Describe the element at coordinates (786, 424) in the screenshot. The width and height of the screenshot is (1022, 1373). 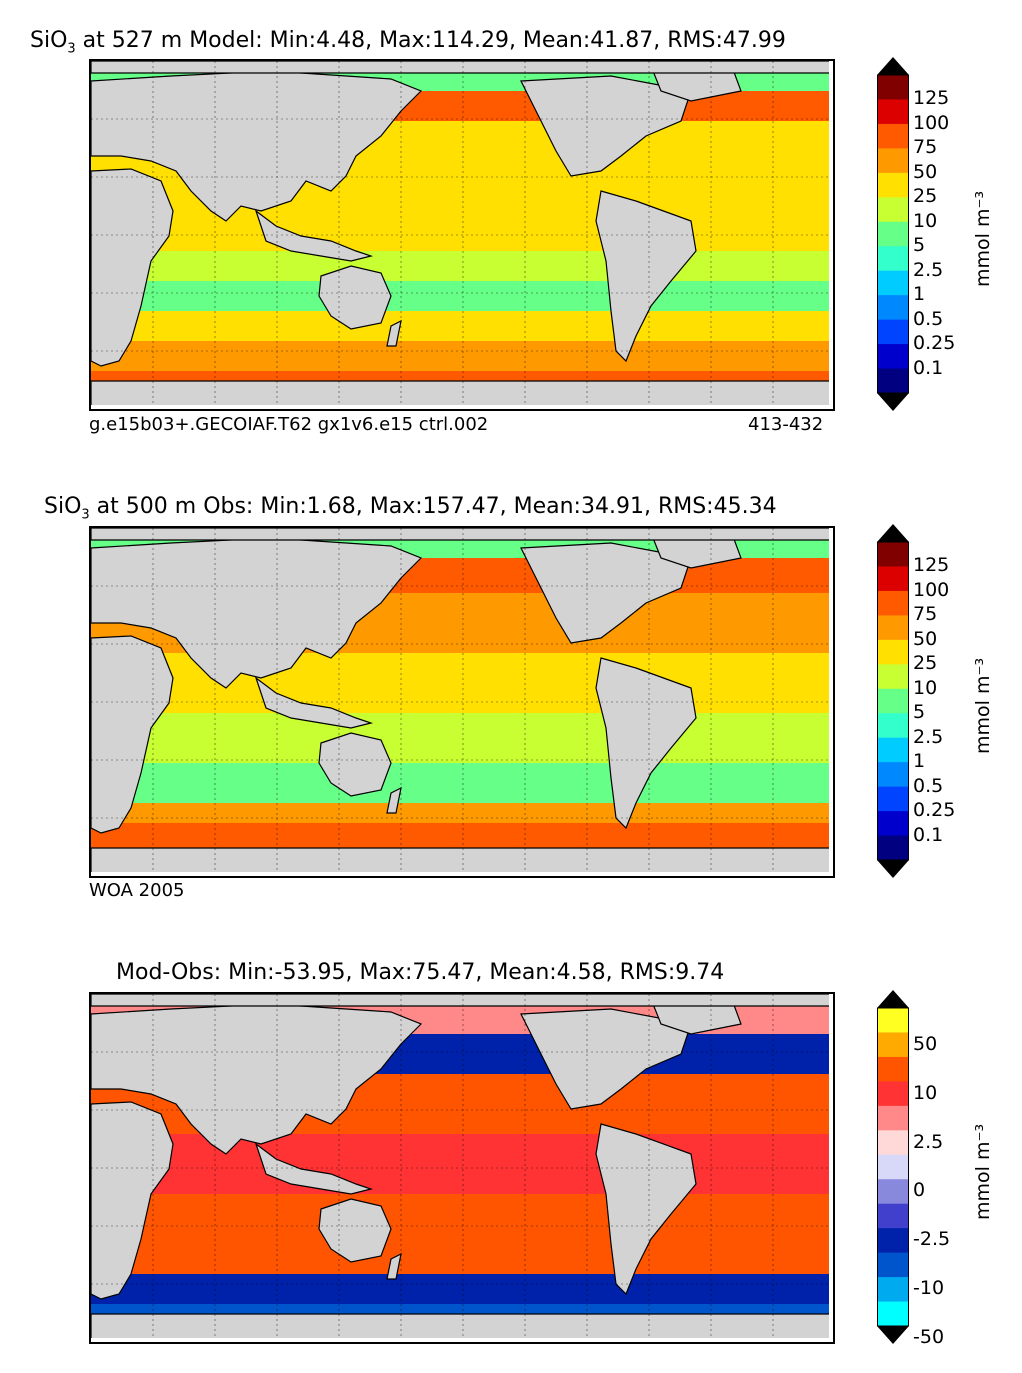
I see `panel1-right-caption: 413-432` at that location.